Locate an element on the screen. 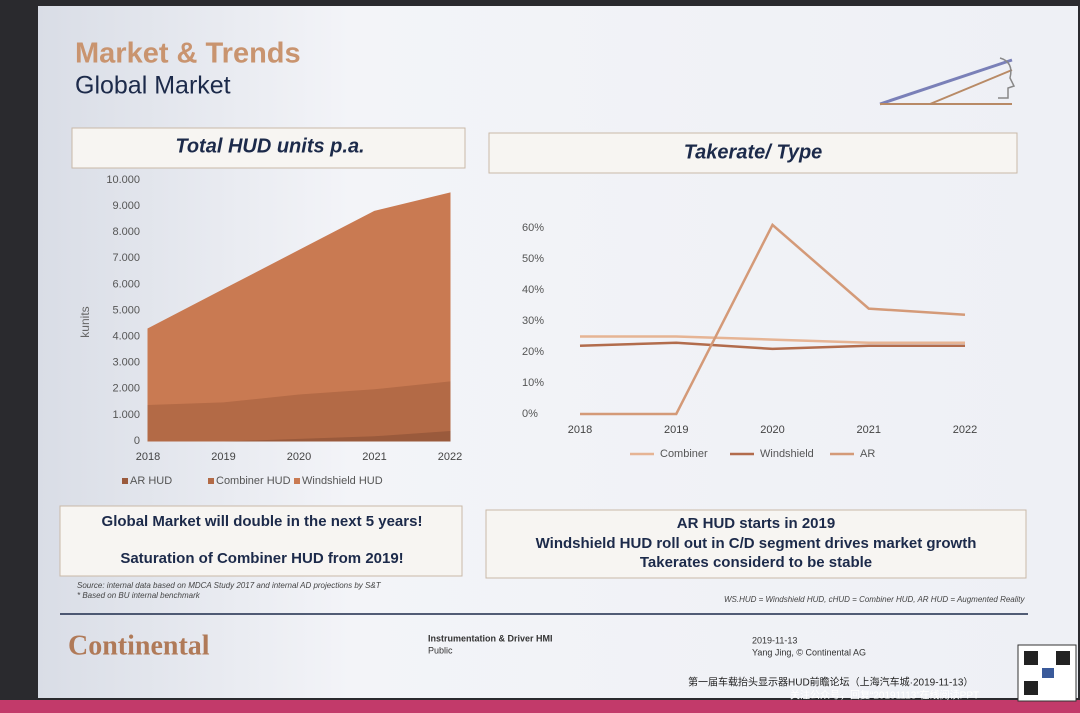  y-tick-label: 40% is located at coordinates (533, 290).